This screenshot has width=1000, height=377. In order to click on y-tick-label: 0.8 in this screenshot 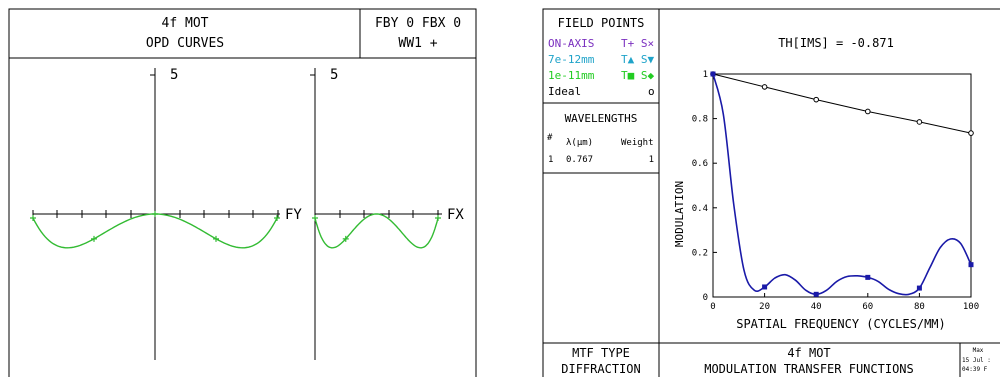, I will do `click(700, 120)`.